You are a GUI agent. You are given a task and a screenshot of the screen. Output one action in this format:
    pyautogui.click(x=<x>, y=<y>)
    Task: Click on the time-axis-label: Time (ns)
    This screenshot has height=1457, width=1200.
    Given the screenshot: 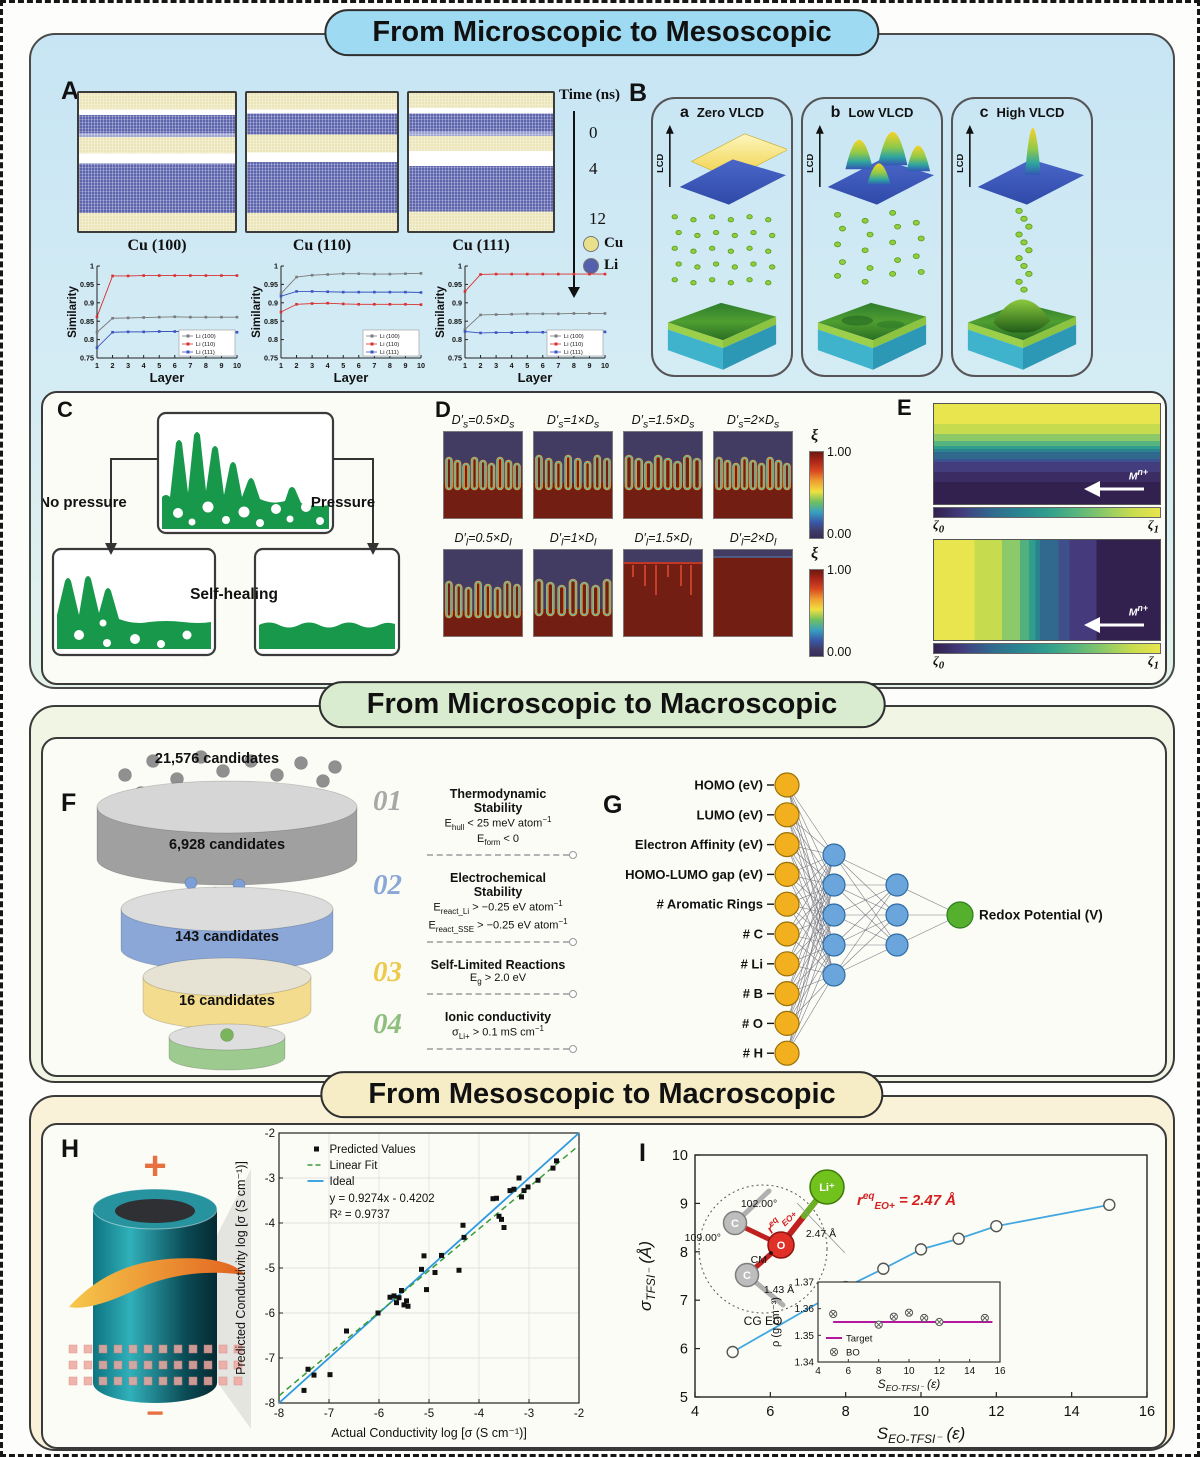 What is the action you would take?
    pyautogui.click(x=589, y=95)
    